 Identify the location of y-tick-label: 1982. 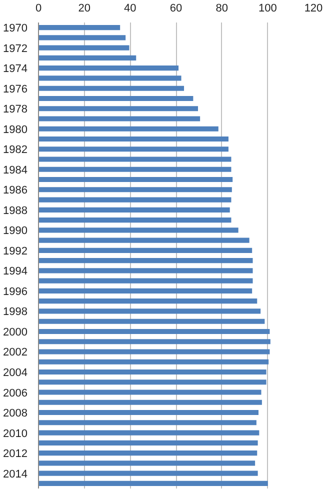
(15, 150).